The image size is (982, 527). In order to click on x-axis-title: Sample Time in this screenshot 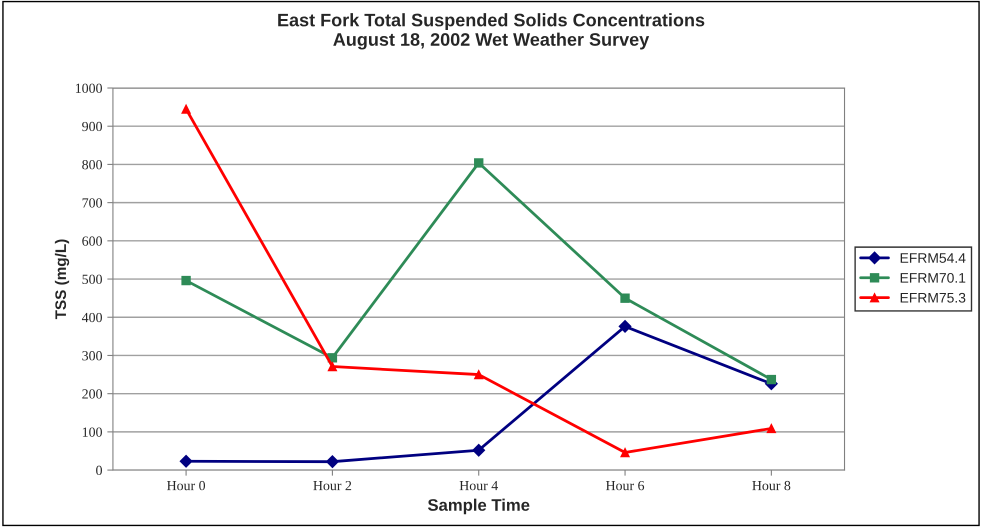, I will do `click(479, 506)`.